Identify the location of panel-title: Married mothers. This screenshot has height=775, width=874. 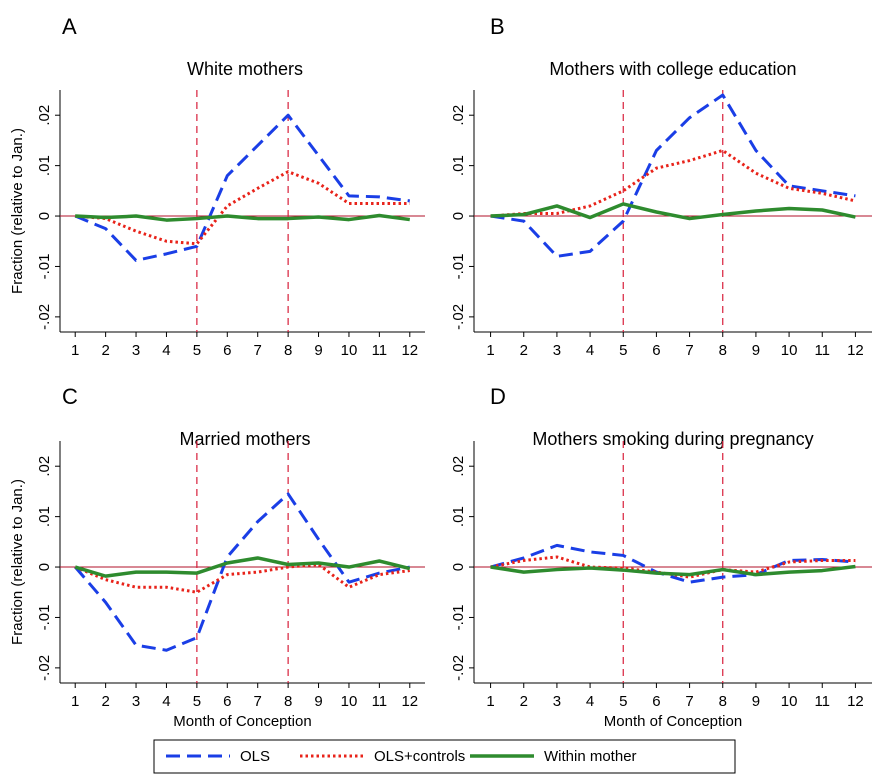
(244, 439).